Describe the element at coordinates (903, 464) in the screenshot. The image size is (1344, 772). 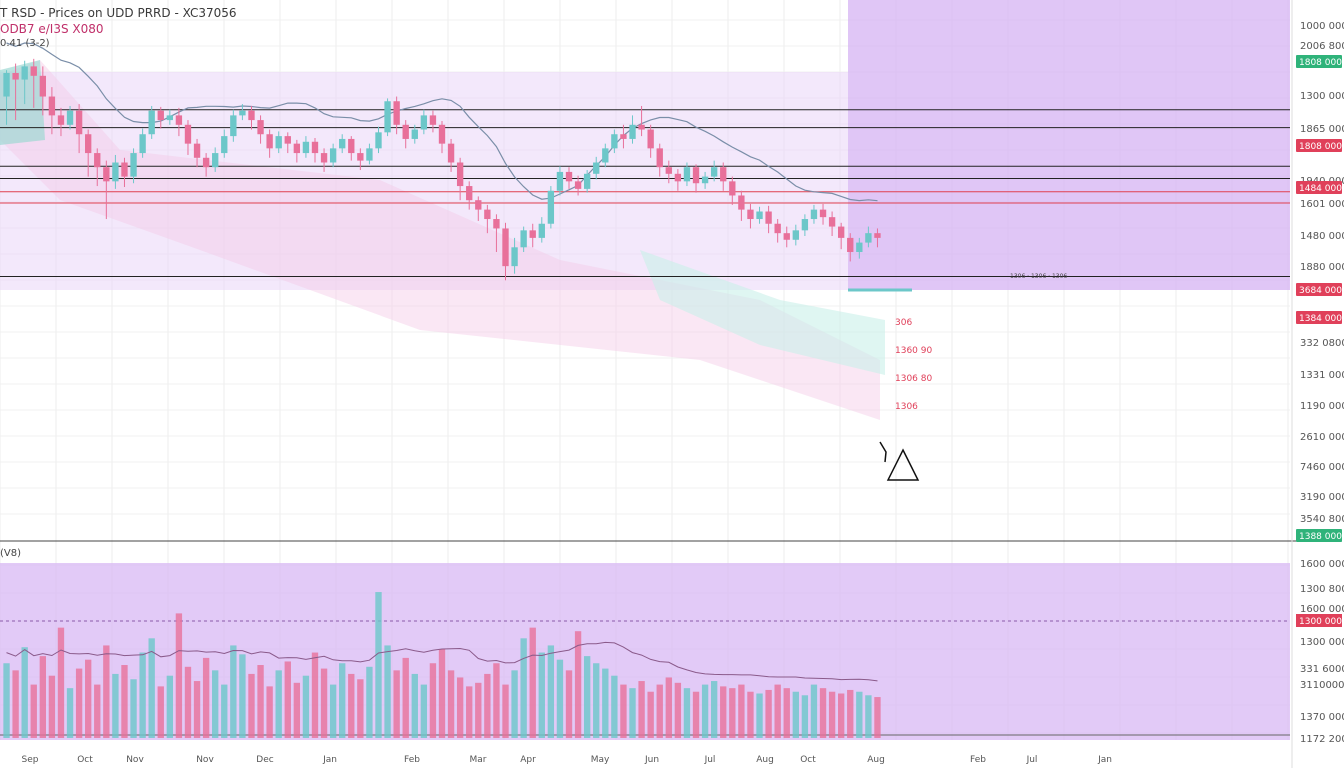
I see `warning-icon` at that location.